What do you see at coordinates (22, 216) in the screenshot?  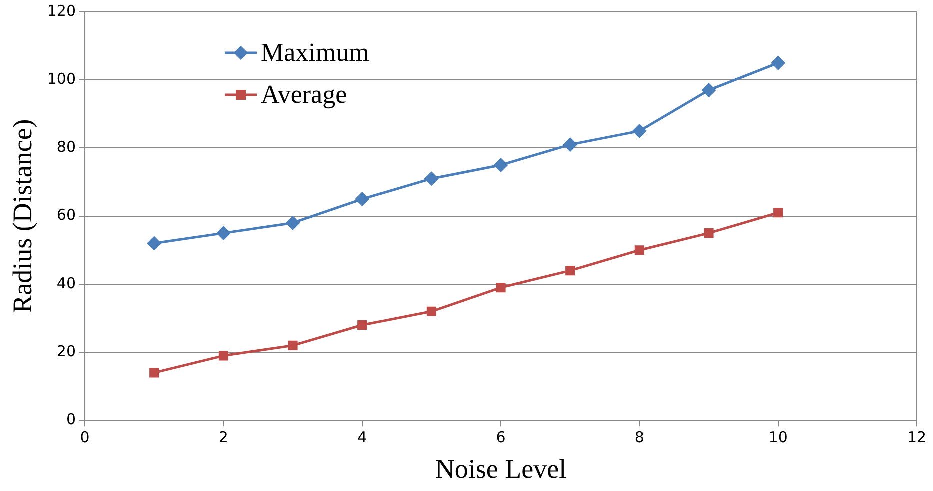 I see `y-axis-title: Radius (Distance)` at bounding box center [22, 216].